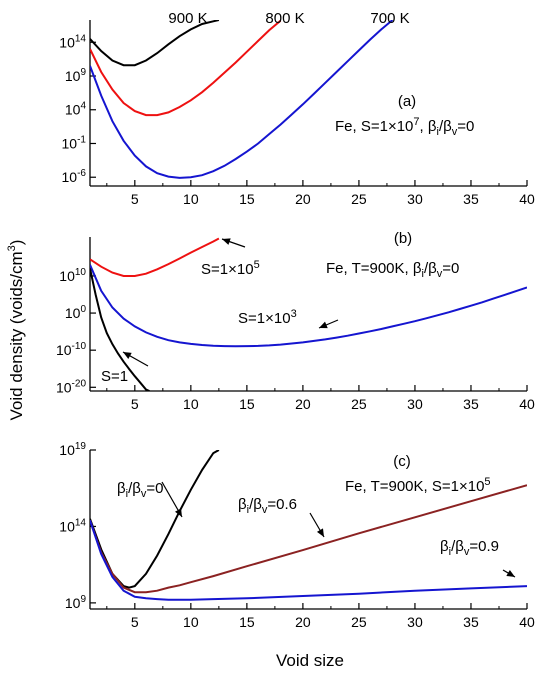 The image size is (550, 675). What do you see at coordinates (140, 490) in the screenshot?
I see `series-label: βi/βv=0` at bounding box center [140, 490].